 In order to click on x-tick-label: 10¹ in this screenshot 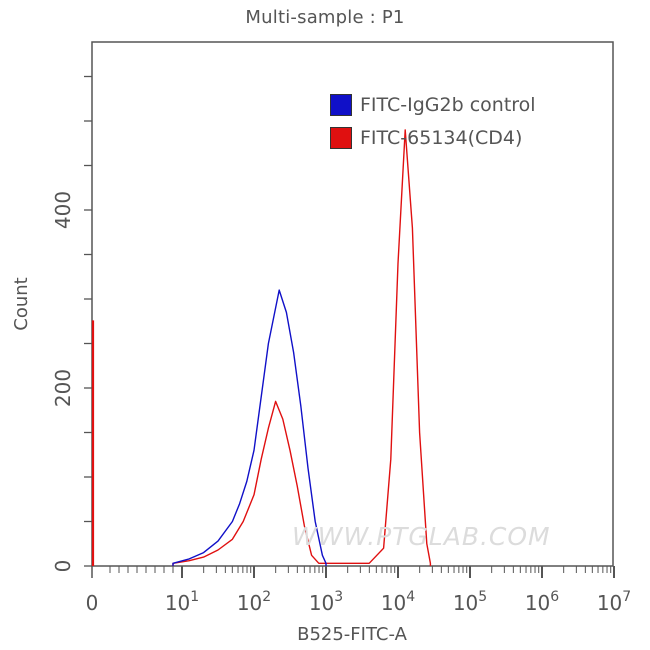, I will do `click(182, 602)`.